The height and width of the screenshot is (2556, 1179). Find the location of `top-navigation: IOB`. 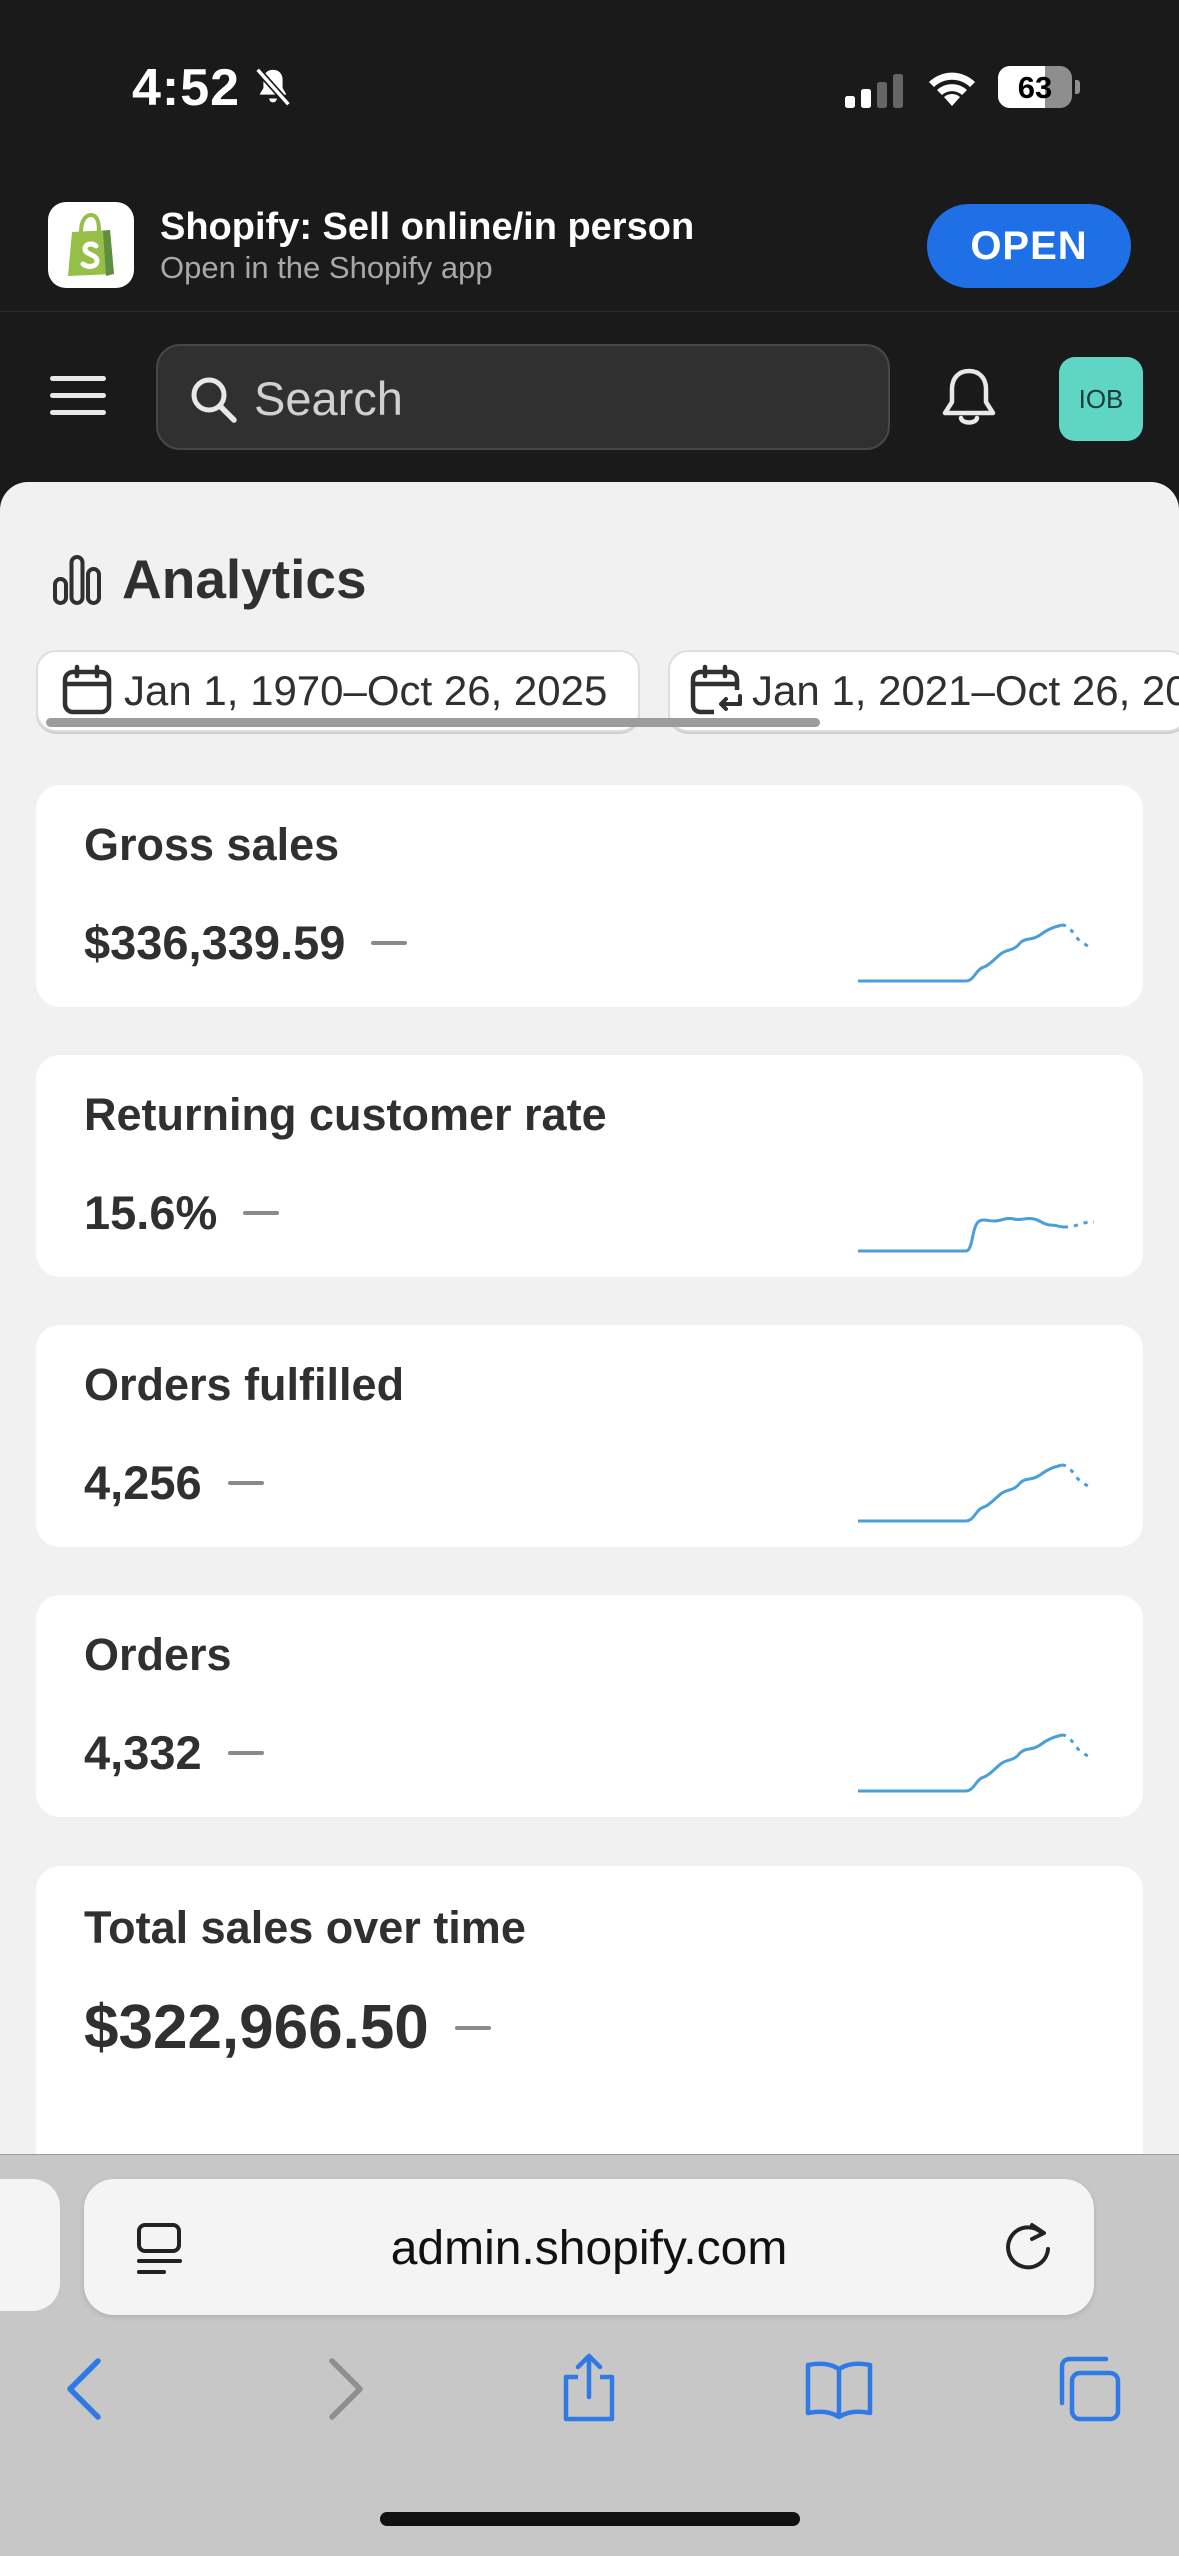

top-navigation: IOB is located at coordinates (589, 397).